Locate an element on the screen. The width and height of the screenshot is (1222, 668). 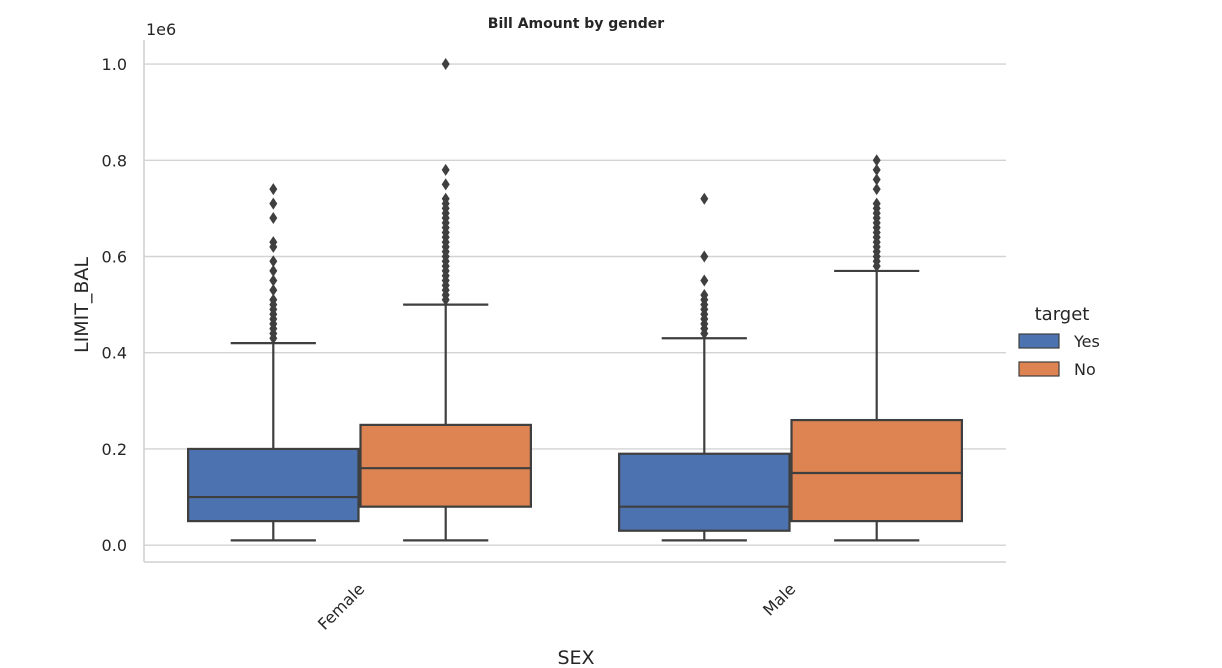
box-no-female is located at coordinates (445, 300).